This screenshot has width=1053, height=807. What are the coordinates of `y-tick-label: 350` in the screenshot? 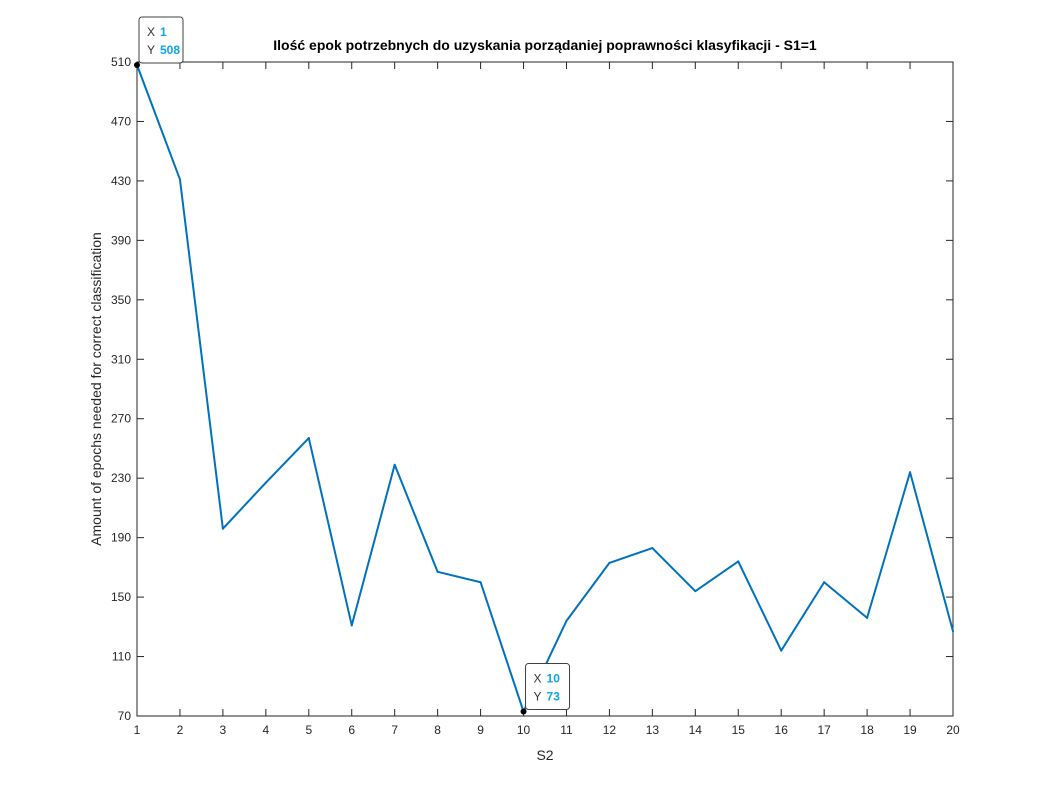 It's located at (121, 300).